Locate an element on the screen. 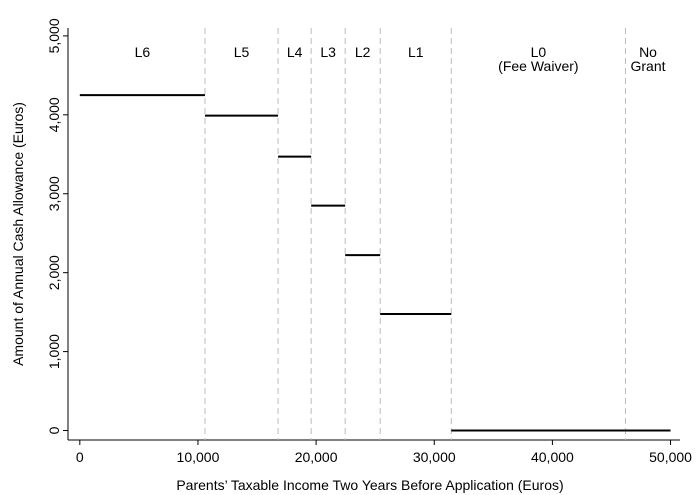  band-label: No is located at coordinates (648, 52).